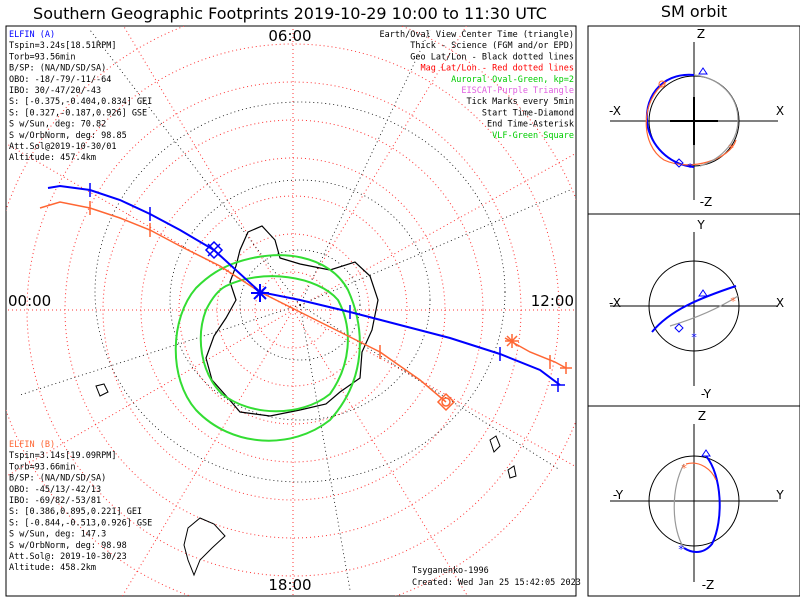  Describe the element at coordinates (492, 46) in the screenshot. I see `legend-line: Thick - Science (FGM and/or EPD)` at that location.